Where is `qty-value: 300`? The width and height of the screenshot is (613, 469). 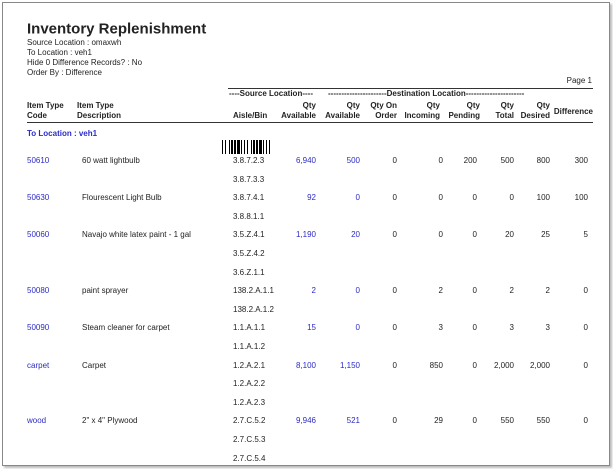 qty-value: 300 is located at coordinates (581, 161).